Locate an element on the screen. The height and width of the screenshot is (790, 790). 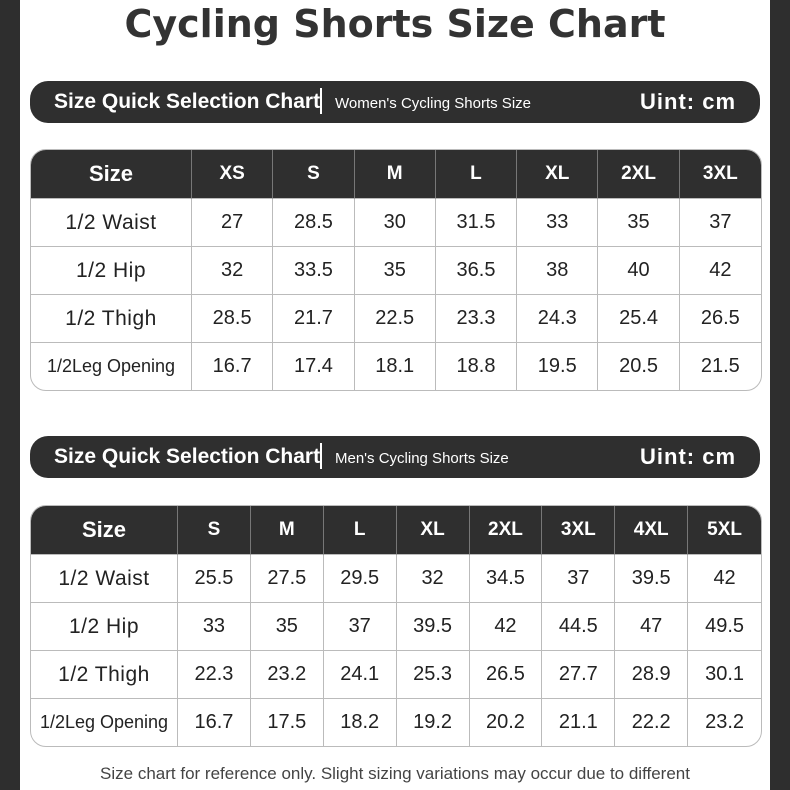
banner-subtitle: Men's Cycling Shorts Size is located at coordinates (422, 458).